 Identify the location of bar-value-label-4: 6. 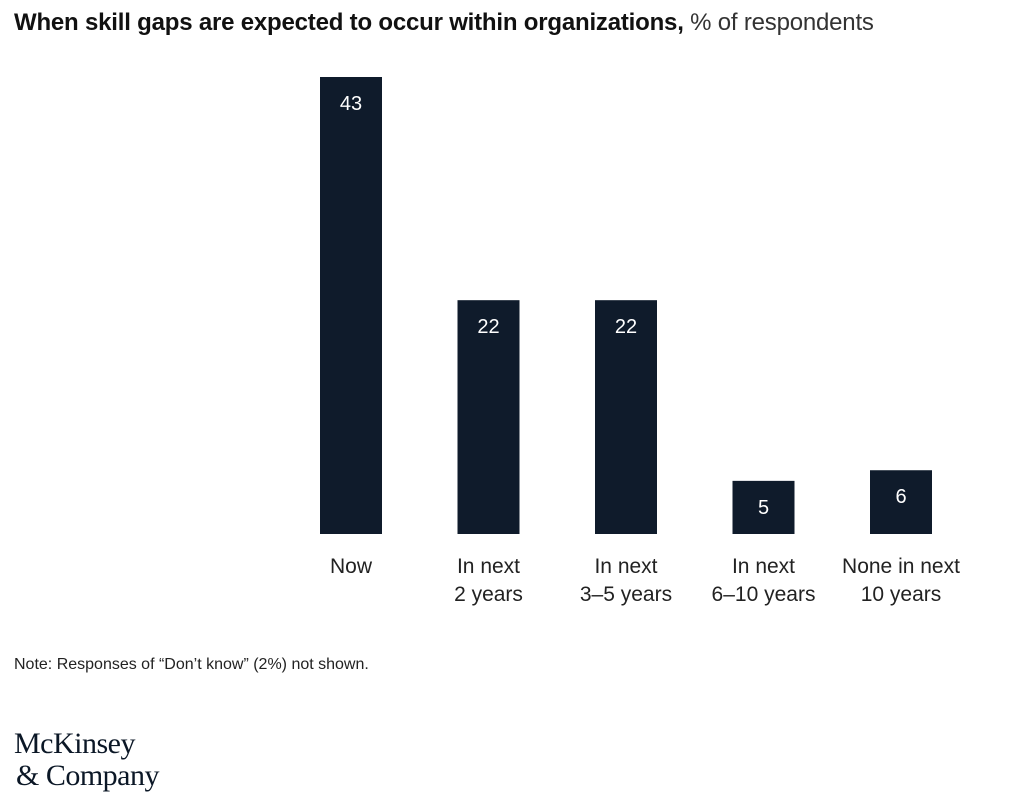
(900, 497).